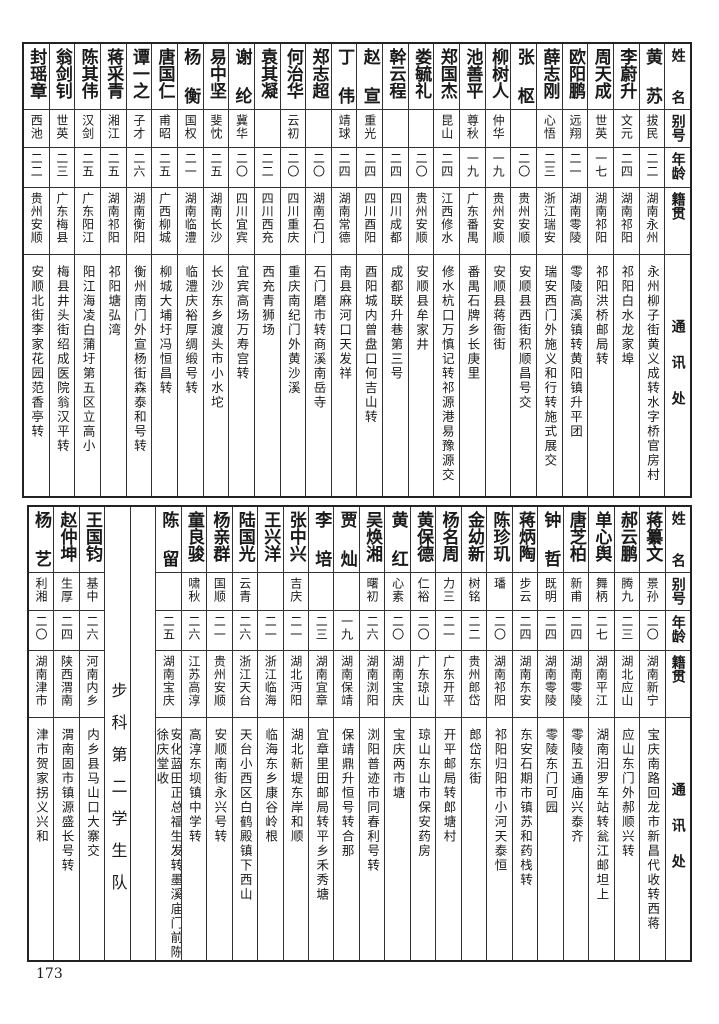 The image size is (719, 1024). Describe the element at coordinates (627, 839) in the screenshot. I see `person-address-cell: 应山东门外郝顺兴转` at that location.